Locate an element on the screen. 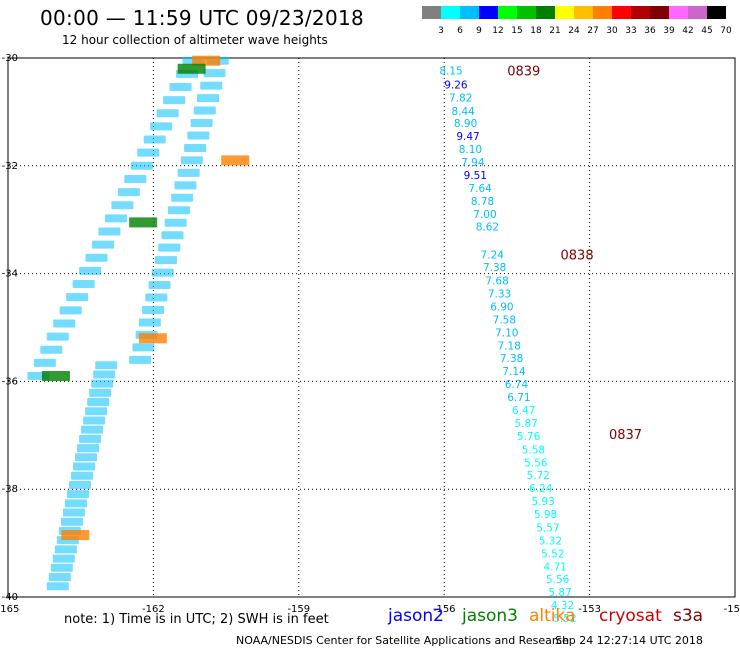 Image resolution: width=740 pixels, height=650 pixels. swh-value: 8.90 is located at coordinates (465, 124).